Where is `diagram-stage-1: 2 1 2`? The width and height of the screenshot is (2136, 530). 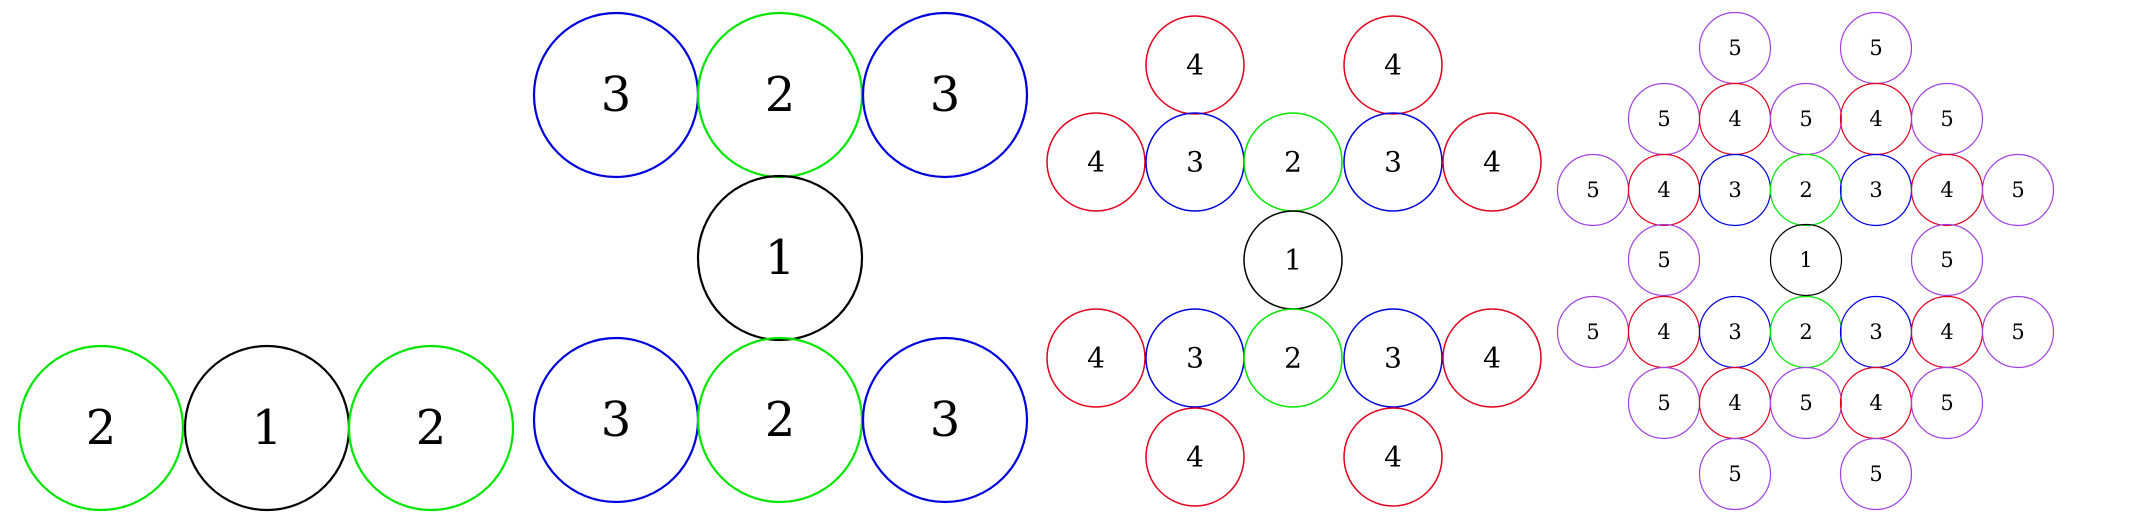 diagram-stage-1: 2 1 2 is located at coordinates (266, 428).